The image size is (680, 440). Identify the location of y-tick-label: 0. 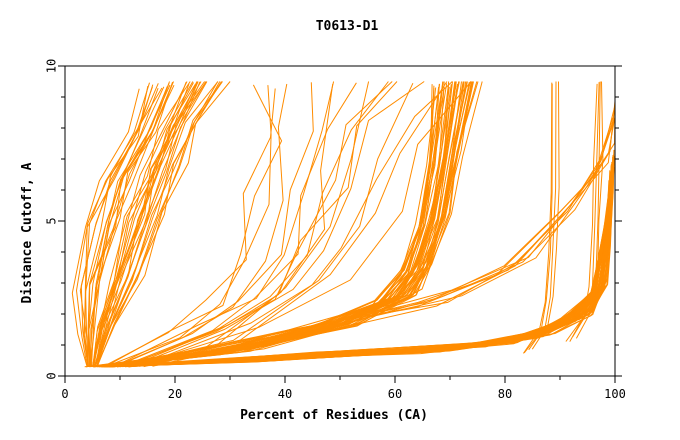
(52, 375).